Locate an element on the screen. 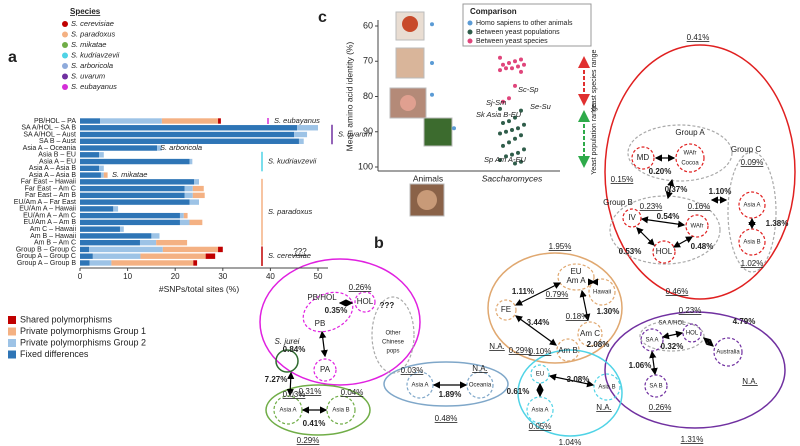  x-tick-label: 0 is located at coordinates (80, 276).